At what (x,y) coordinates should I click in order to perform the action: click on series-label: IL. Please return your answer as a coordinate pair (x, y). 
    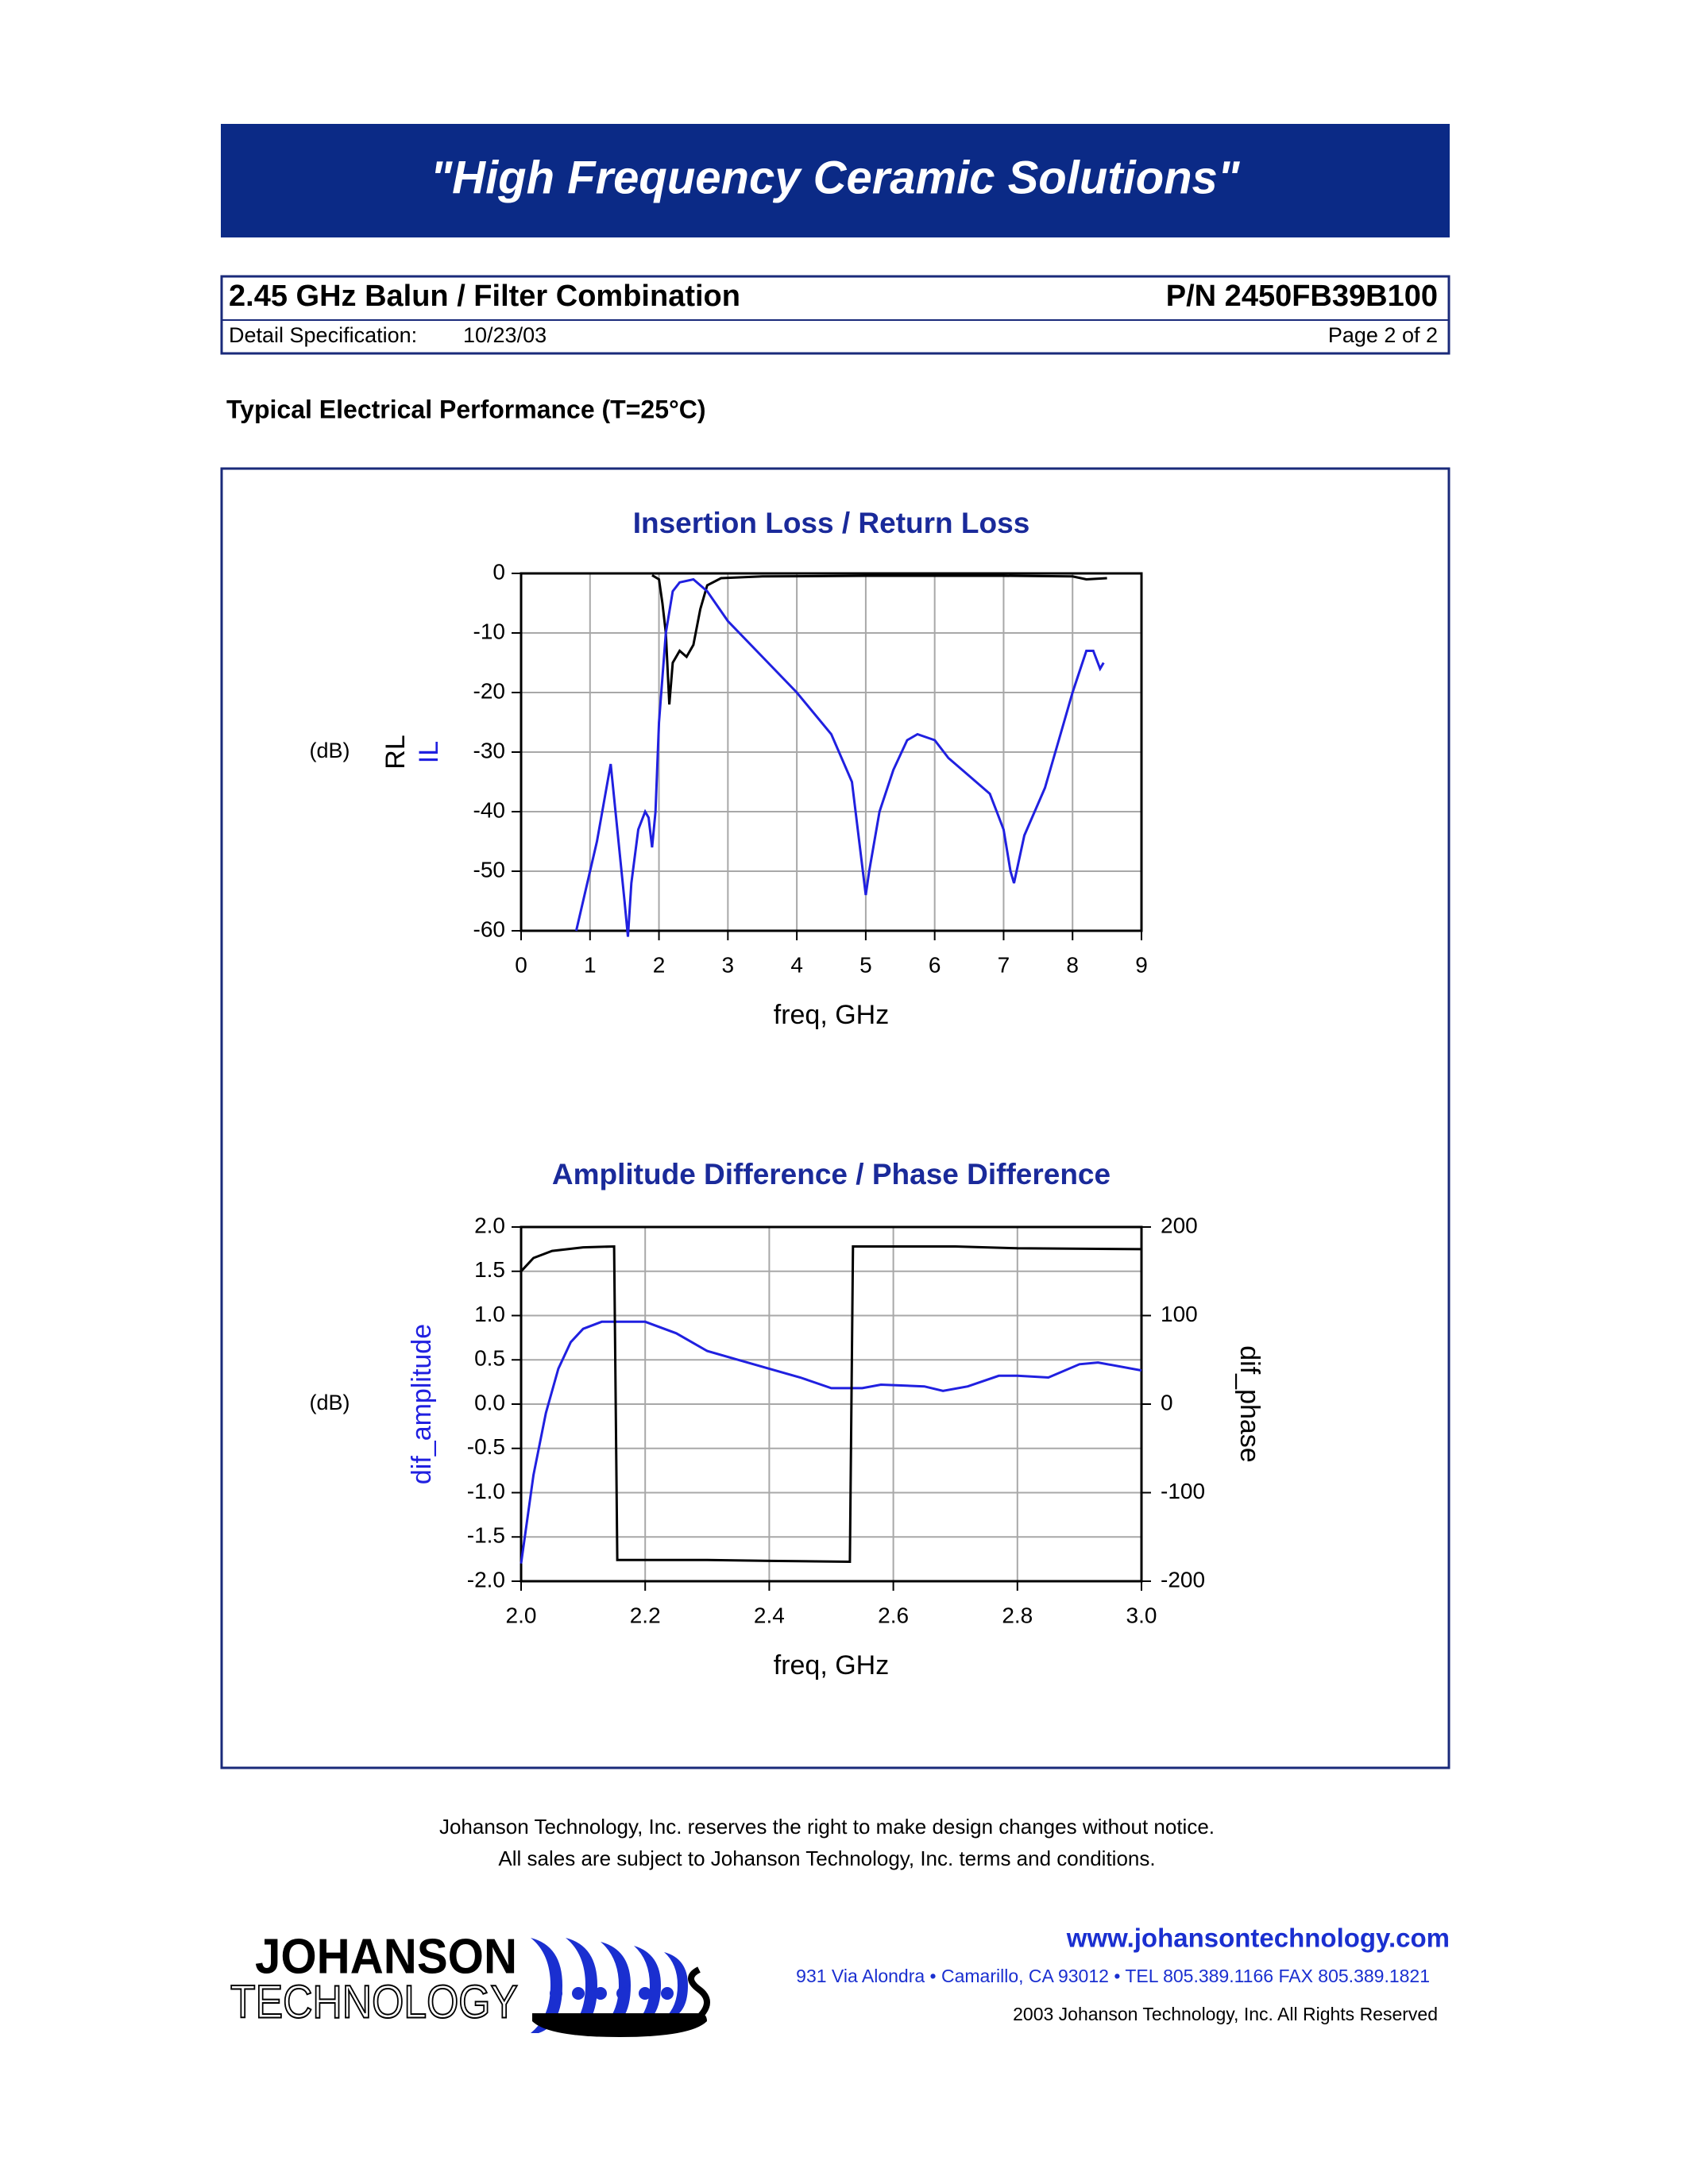
    Looking at the image, I should click on (429, 752).